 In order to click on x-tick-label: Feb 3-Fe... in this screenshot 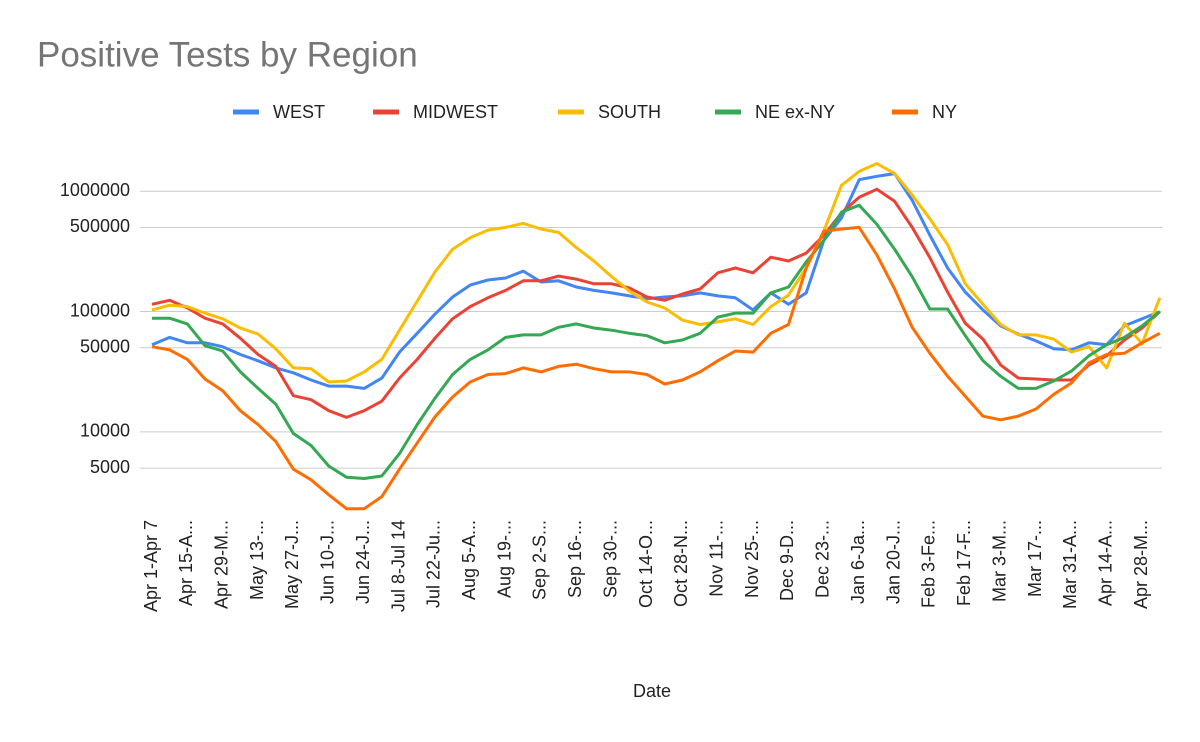, I will do `click(929, 564)`.